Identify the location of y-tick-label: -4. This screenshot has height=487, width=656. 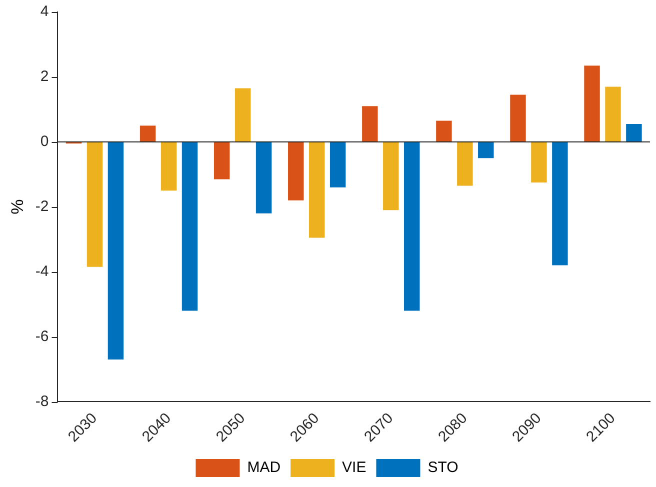
(42, 271).